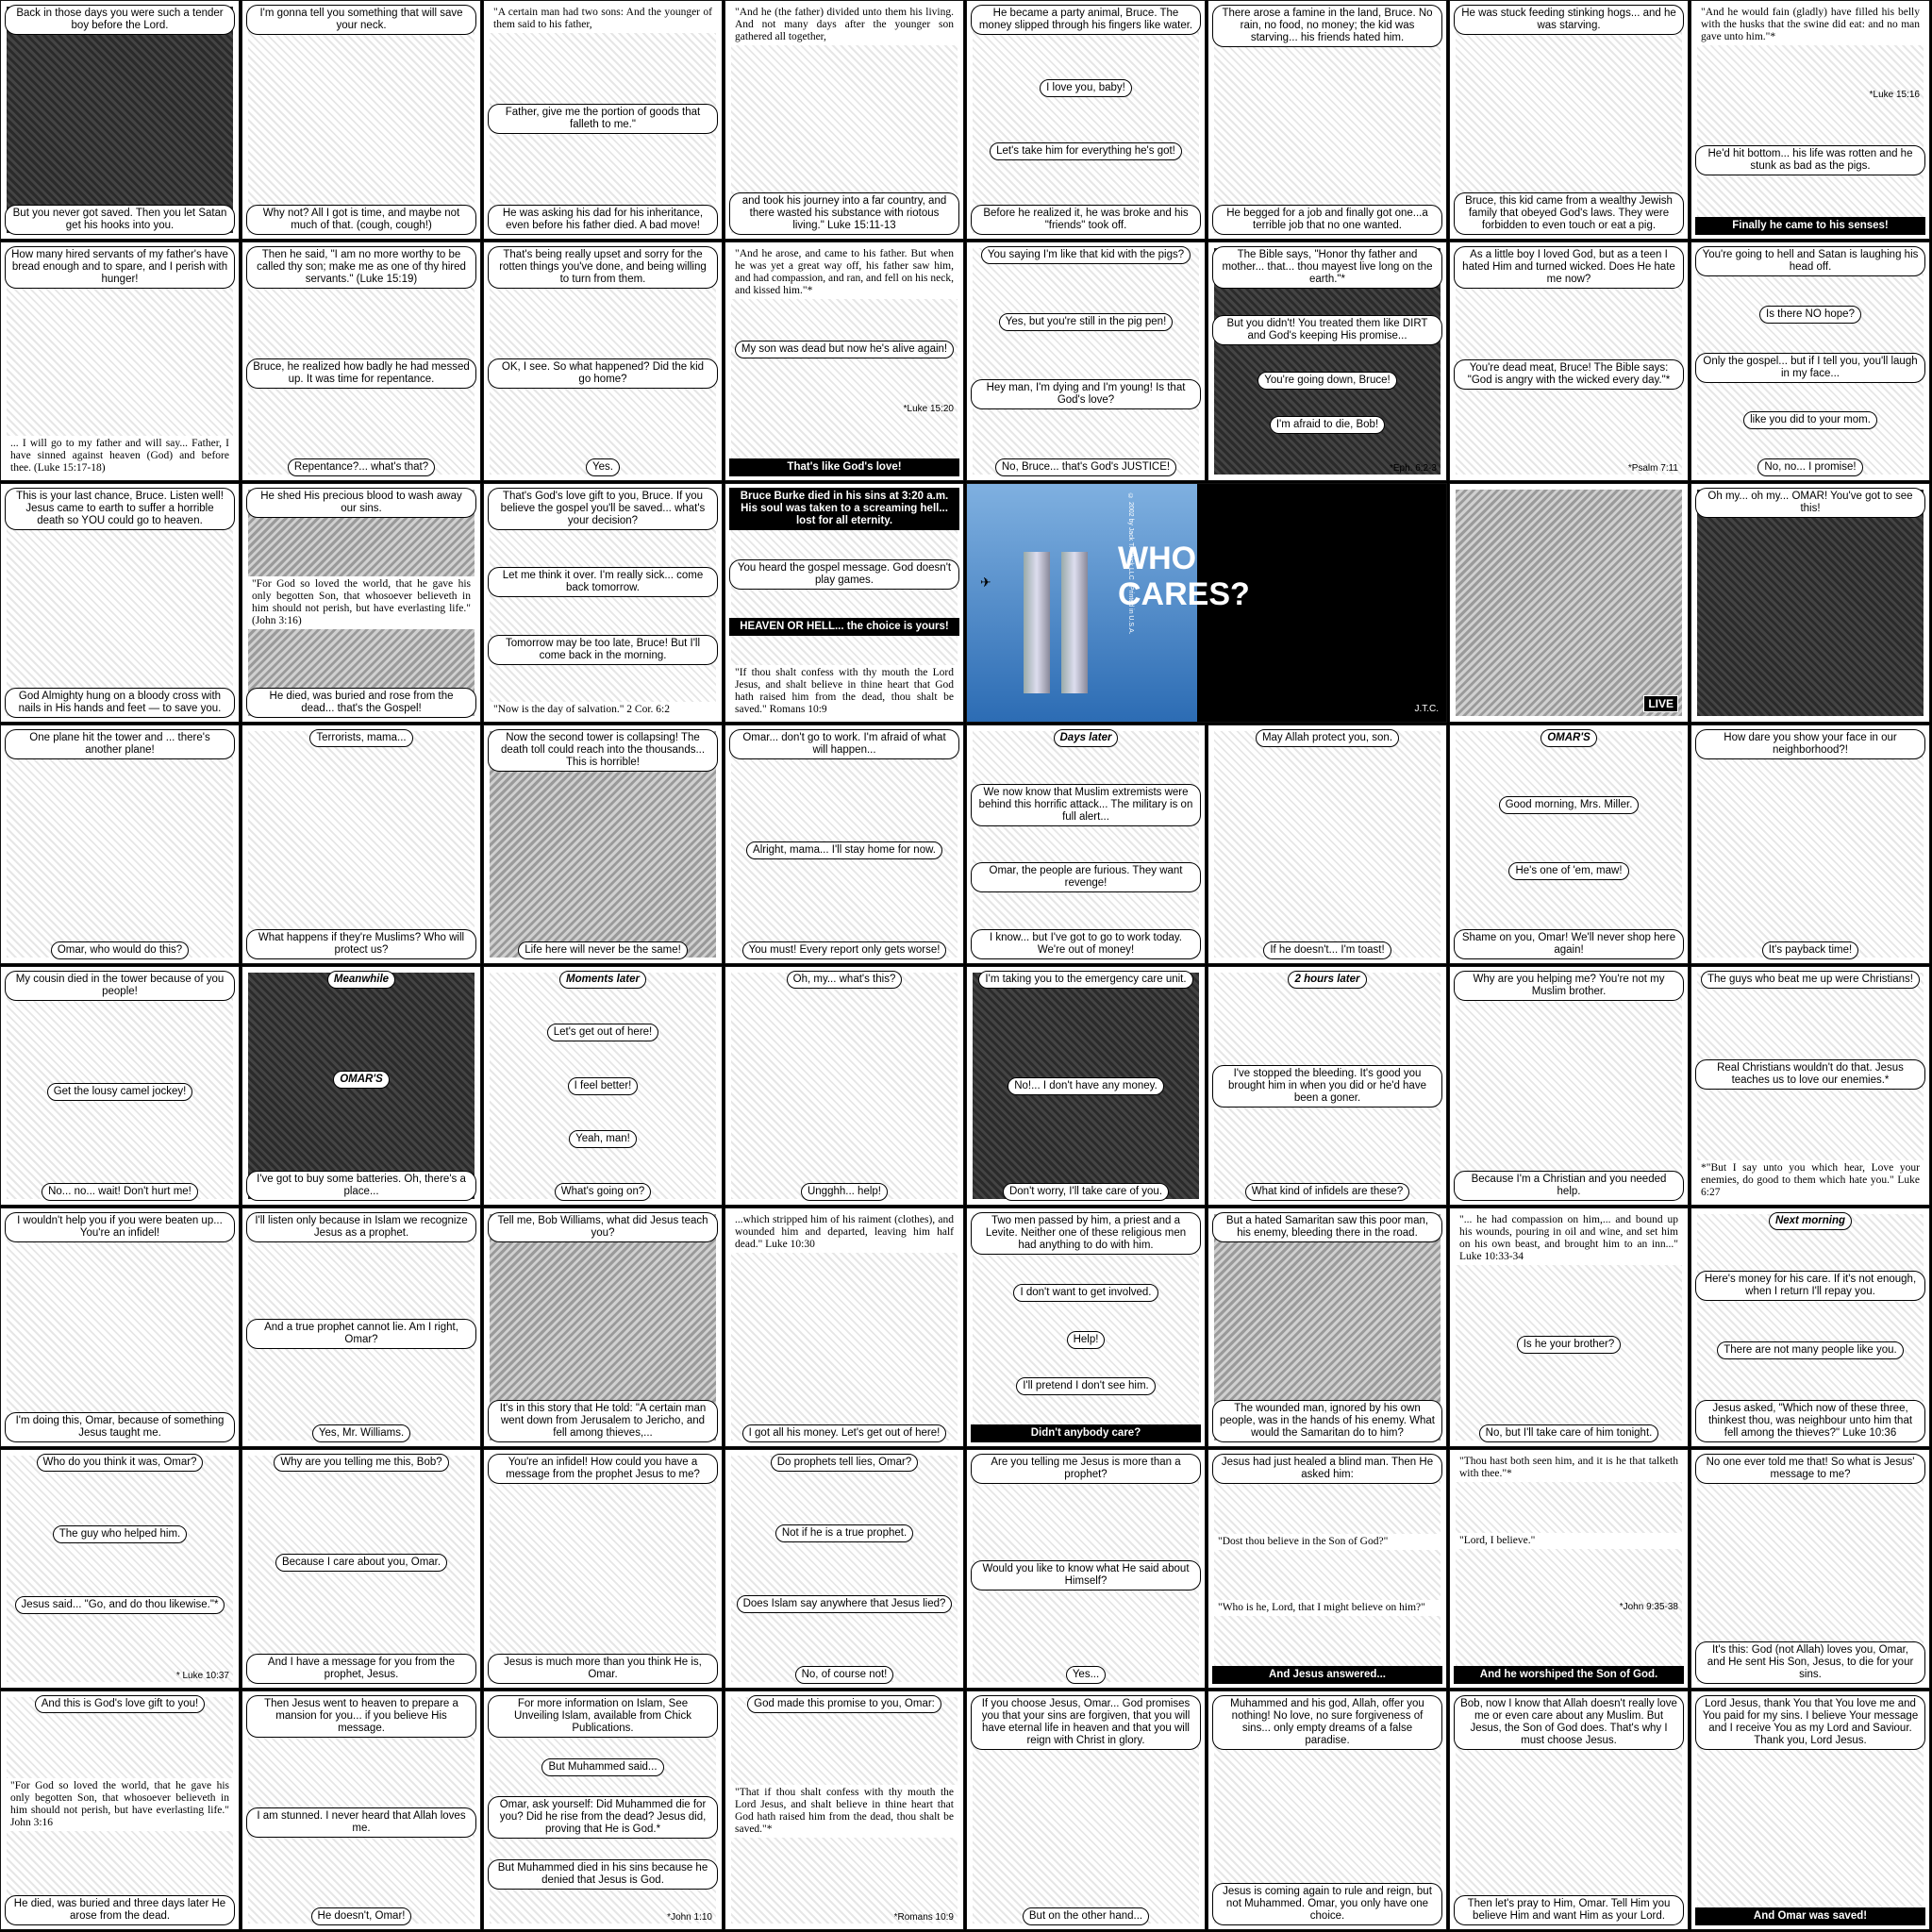  Describe the element at coordinates (844, 1675) in the screenshot. I see `speech-balloon: No, of course not!` at that location.